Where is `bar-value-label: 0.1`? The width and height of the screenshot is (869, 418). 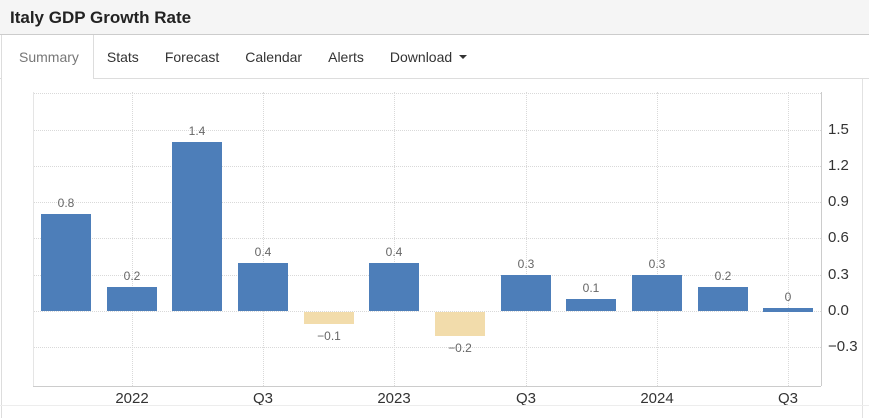
bar-value-label: 0.1 is located at coordinates (591, 288).